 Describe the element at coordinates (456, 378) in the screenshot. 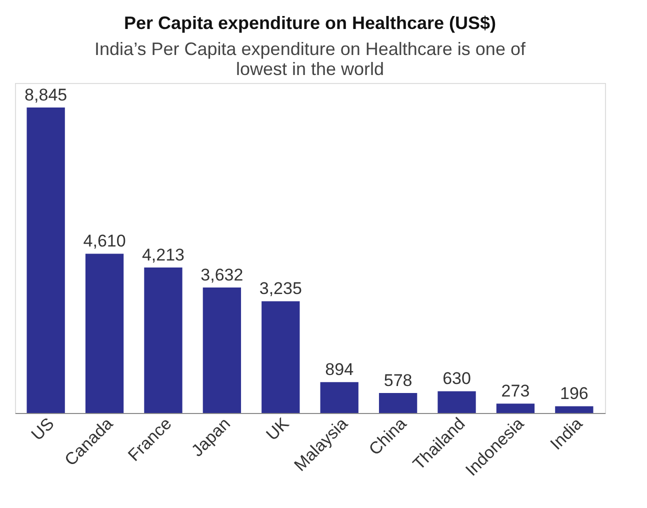

I see `data-label: 630` at that location.